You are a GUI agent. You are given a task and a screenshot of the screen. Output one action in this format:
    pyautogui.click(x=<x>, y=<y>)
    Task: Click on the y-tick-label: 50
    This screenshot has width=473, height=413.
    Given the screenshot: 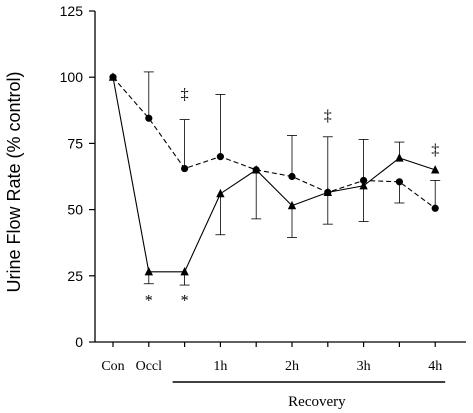 What is the action you would take?
    pyautogui.click(x=75, y=210)
    